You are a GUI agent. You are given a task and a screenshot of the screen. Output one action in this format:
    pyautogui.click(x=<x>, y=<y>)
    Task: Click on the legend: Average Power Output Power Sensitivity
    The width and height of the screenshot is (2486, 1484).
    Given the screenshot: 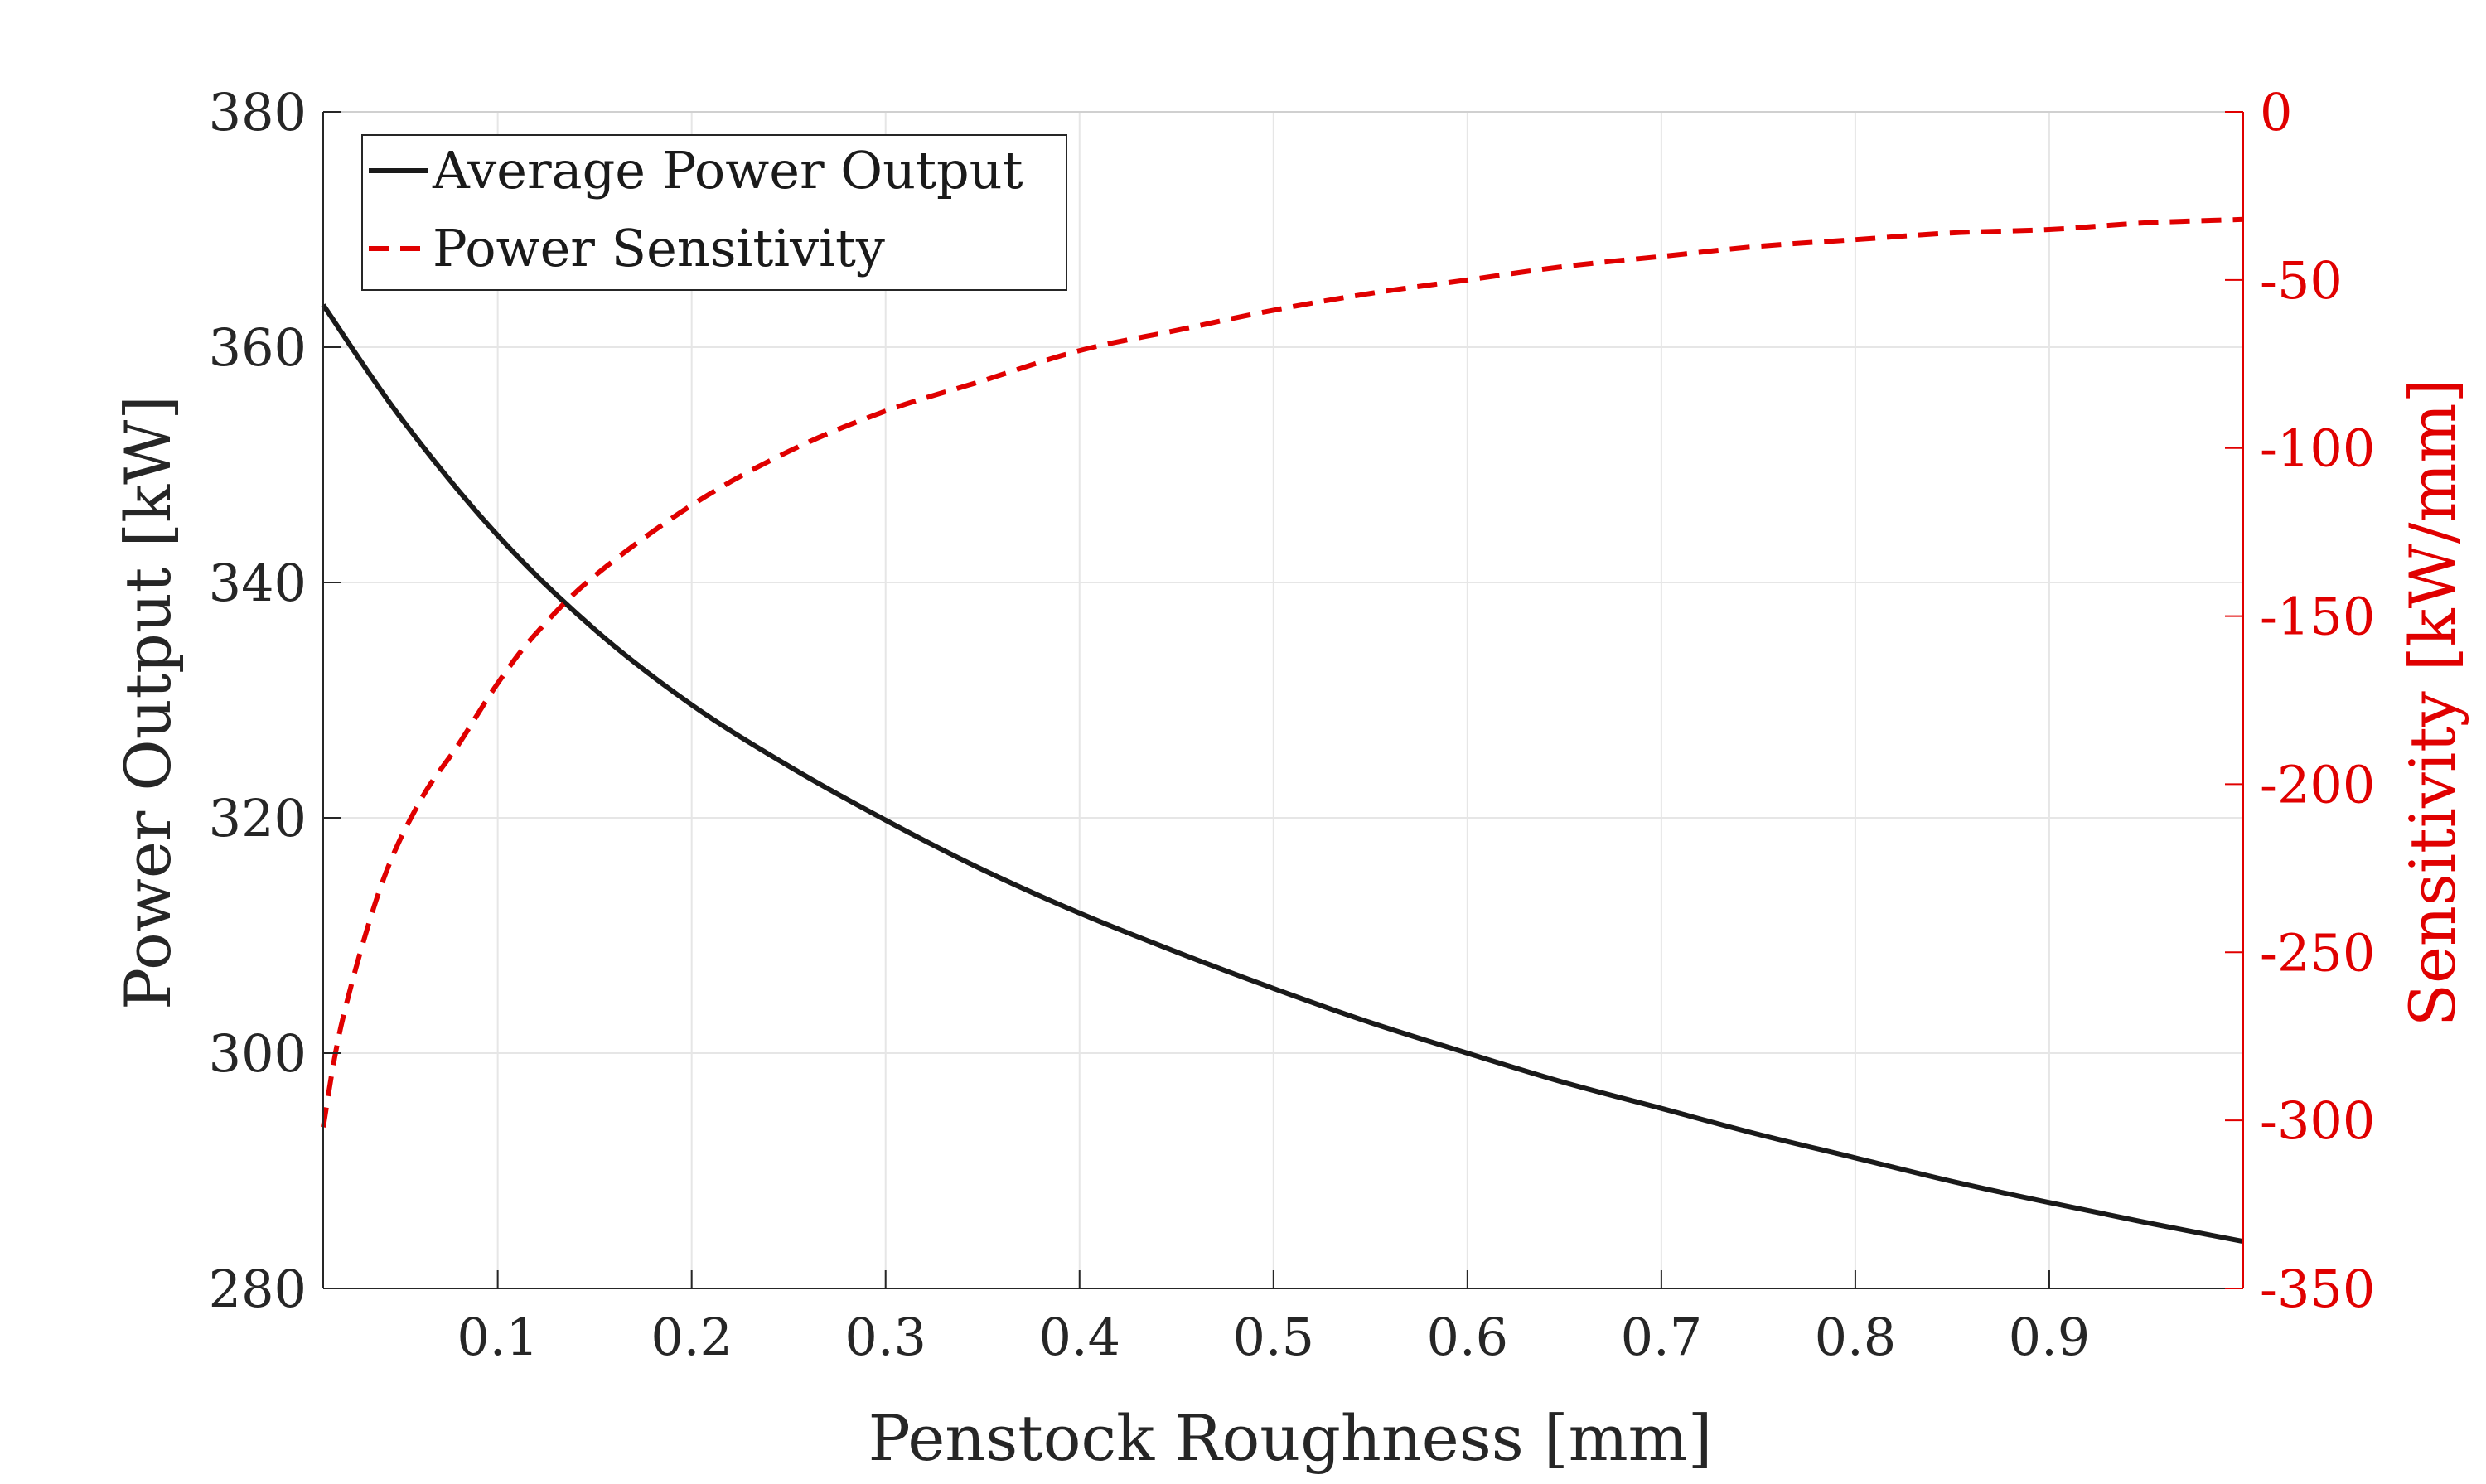 What is the action you would take?
    pyautogui.click(x=714, y=212)
    